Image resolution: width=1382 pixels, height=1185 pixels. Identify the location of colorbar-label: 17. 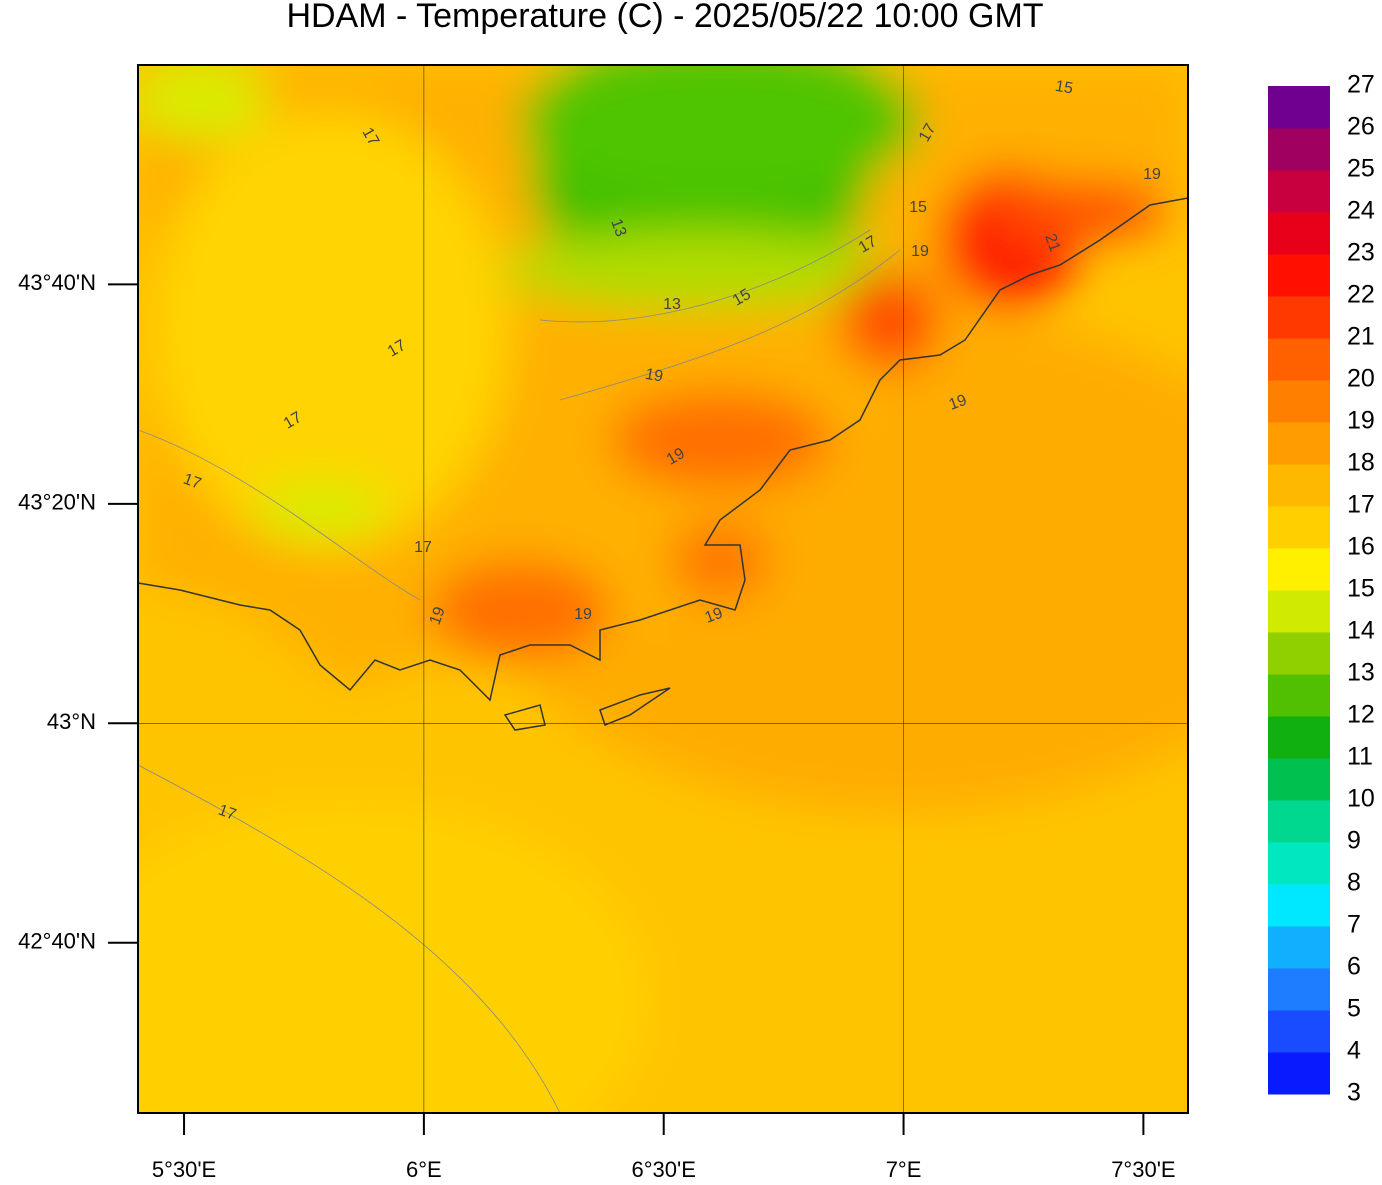
(1361, 505).